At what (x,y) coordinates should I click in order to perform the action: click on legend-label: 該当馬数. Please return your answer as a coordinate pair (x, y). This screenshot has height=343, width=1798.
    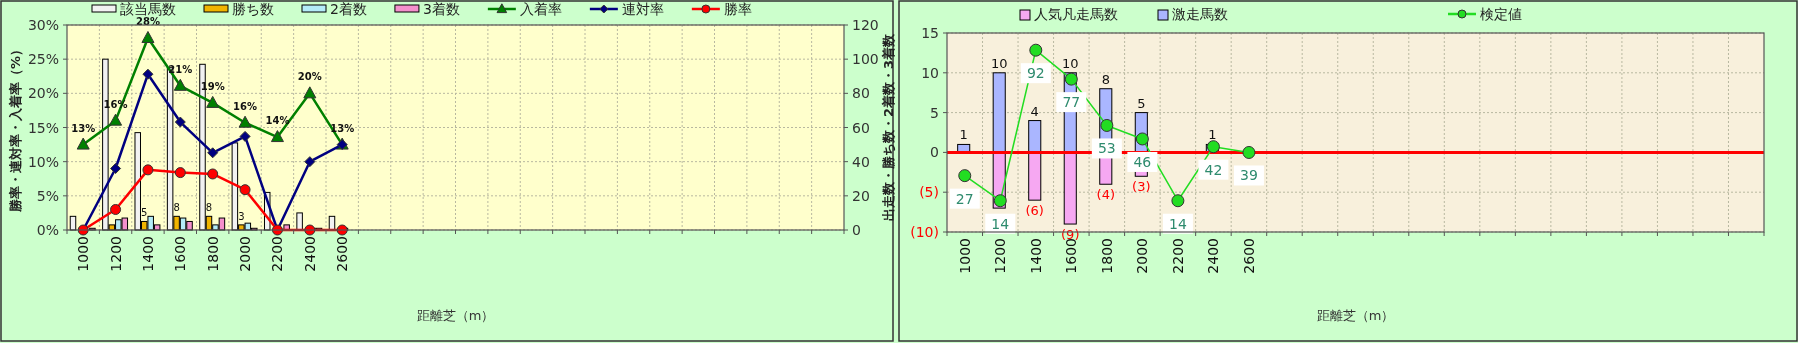
    Looking at the image, I should click on (148, 9).